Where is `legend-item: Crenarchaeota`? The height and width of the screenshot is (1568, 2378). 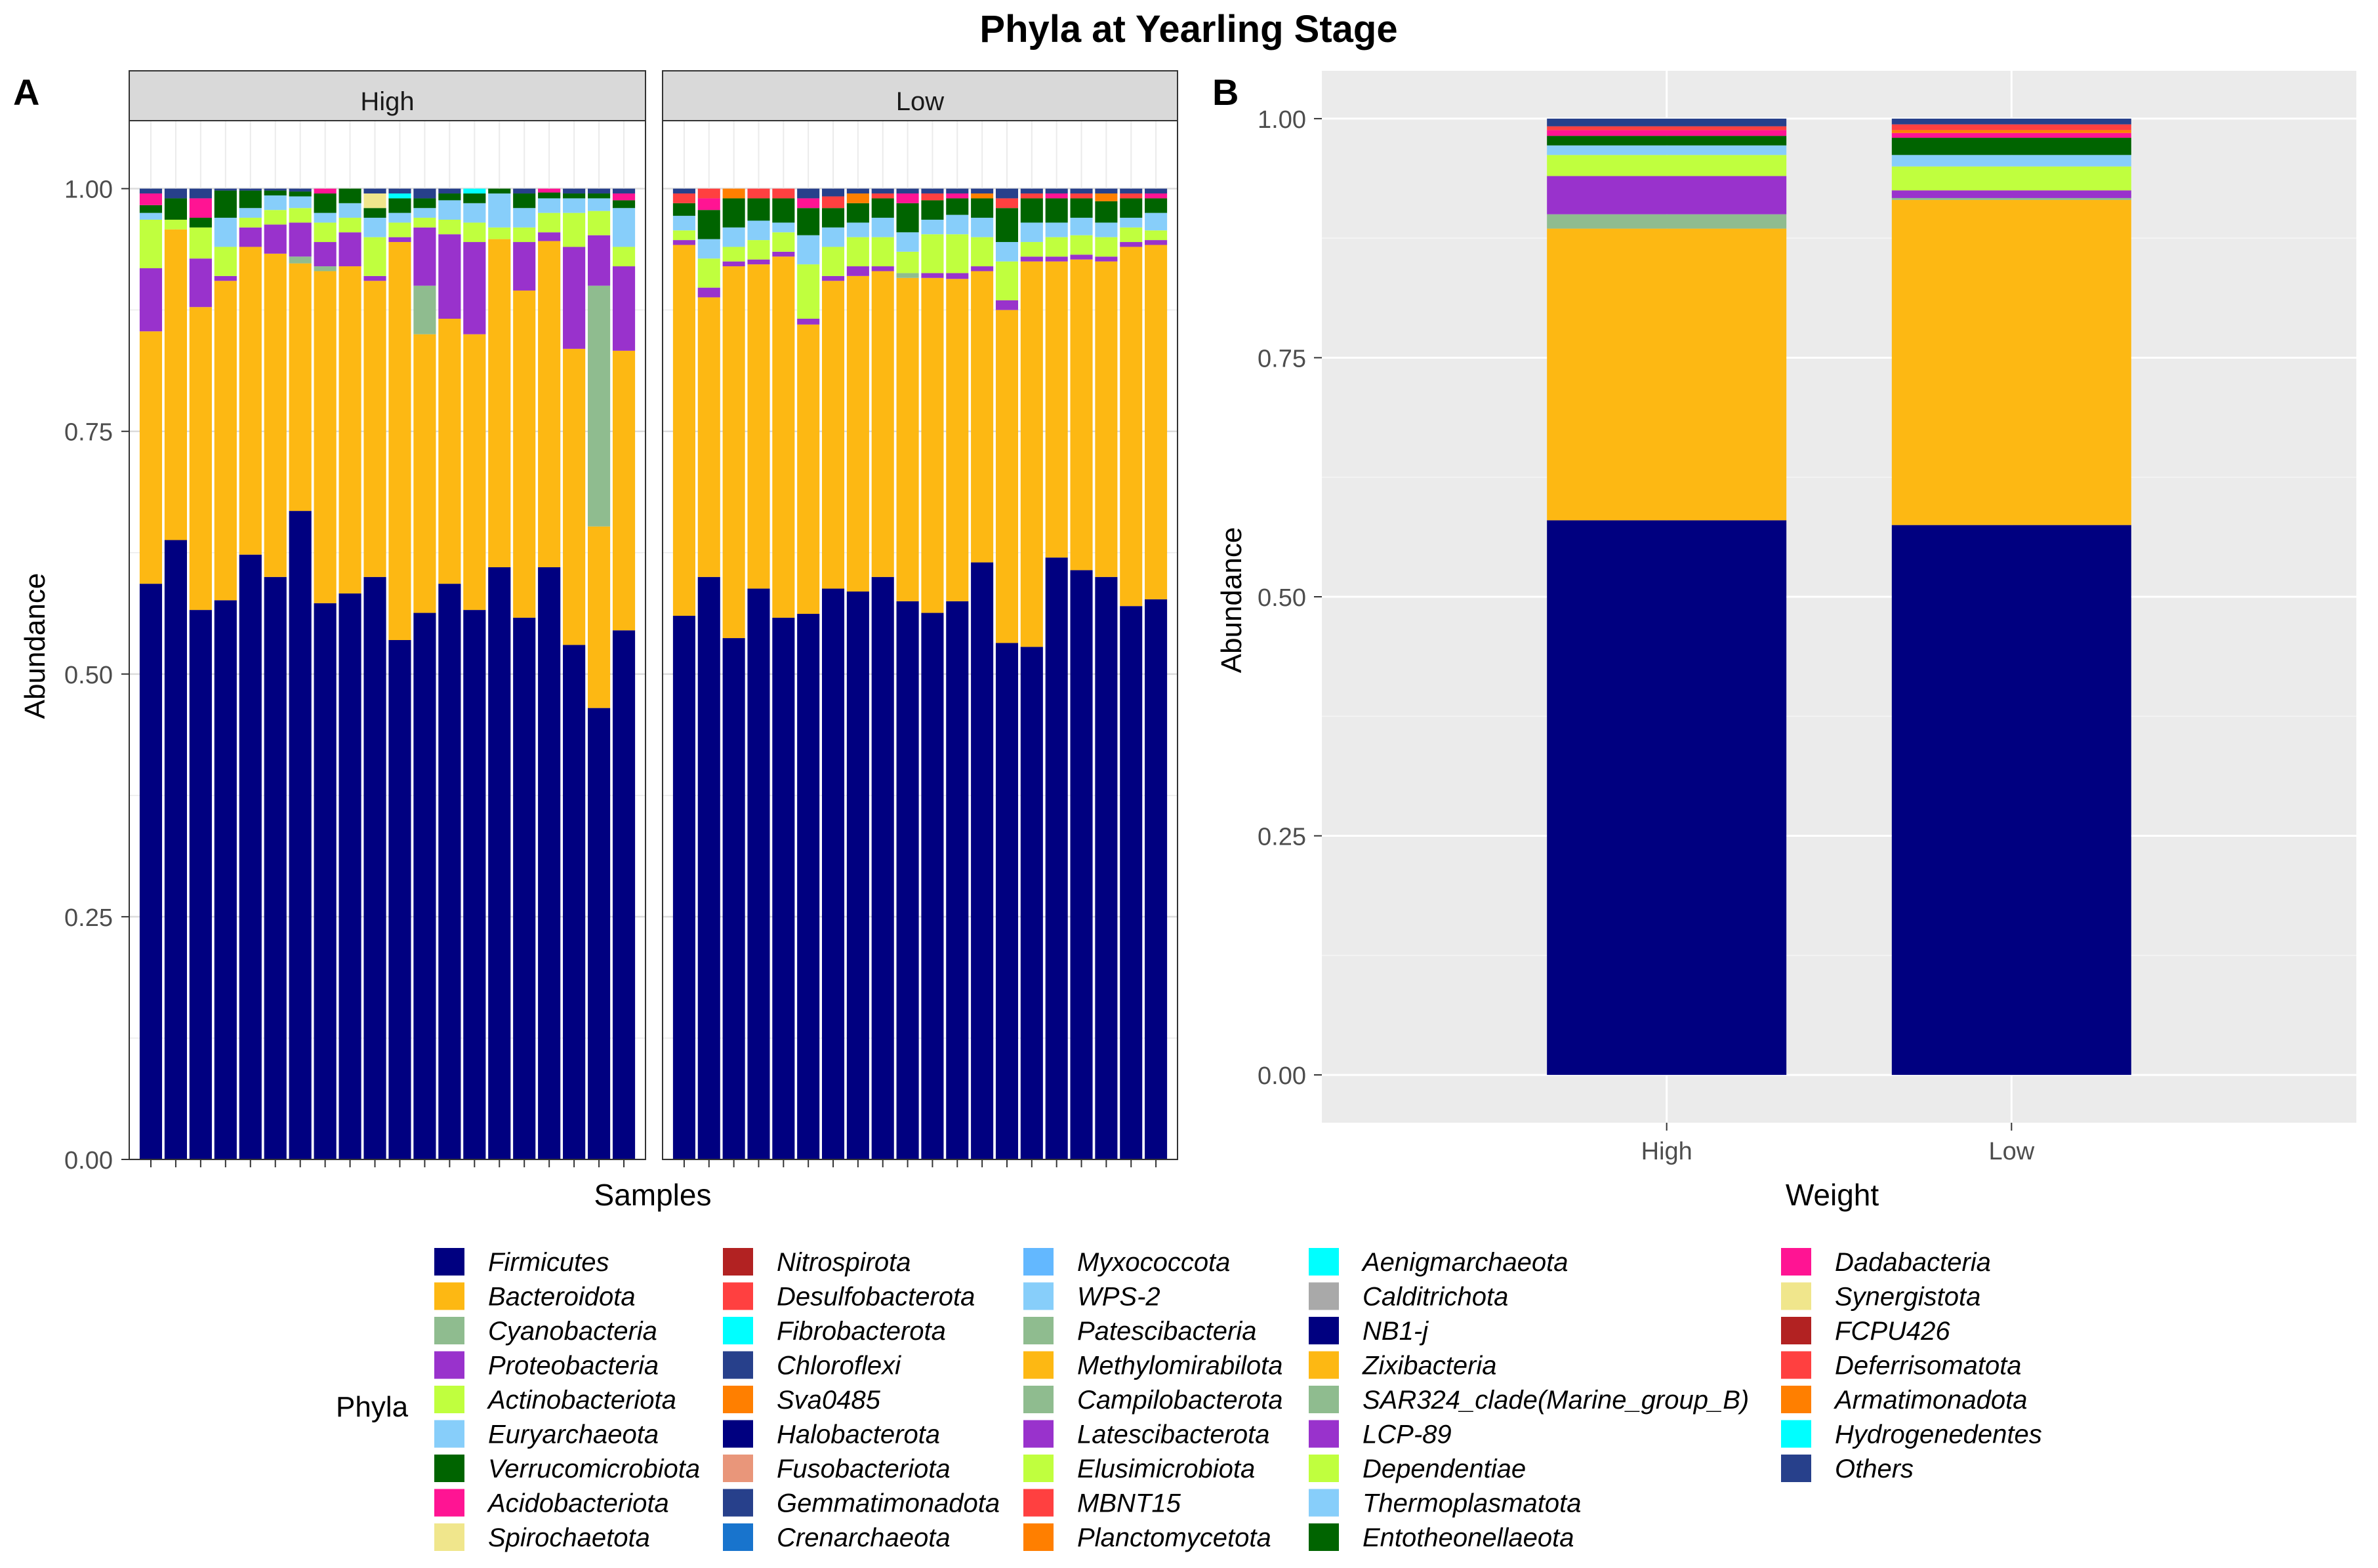 legend-item: Crenarchaeota is located at coordinates (837, 1537).